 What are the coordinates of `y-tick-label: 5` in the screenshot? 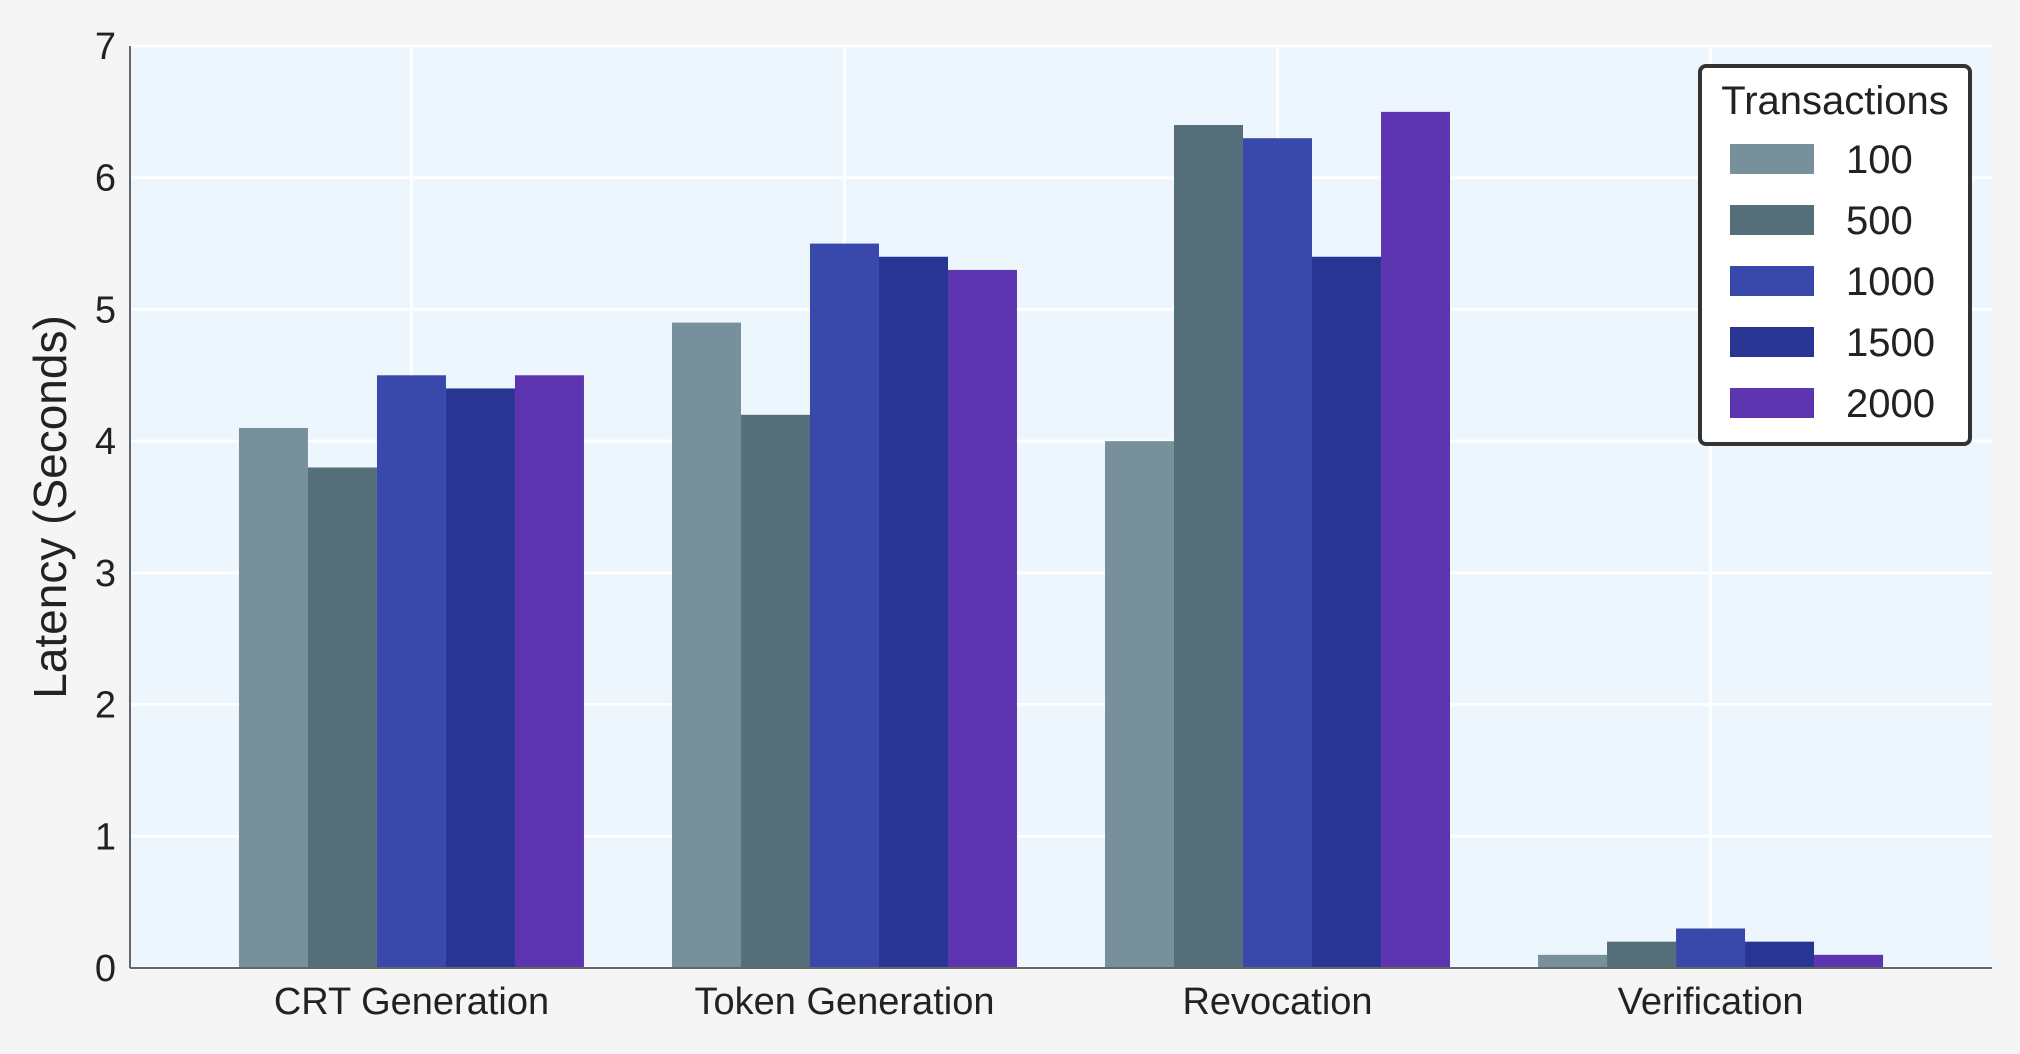 It's located at (105, 310).